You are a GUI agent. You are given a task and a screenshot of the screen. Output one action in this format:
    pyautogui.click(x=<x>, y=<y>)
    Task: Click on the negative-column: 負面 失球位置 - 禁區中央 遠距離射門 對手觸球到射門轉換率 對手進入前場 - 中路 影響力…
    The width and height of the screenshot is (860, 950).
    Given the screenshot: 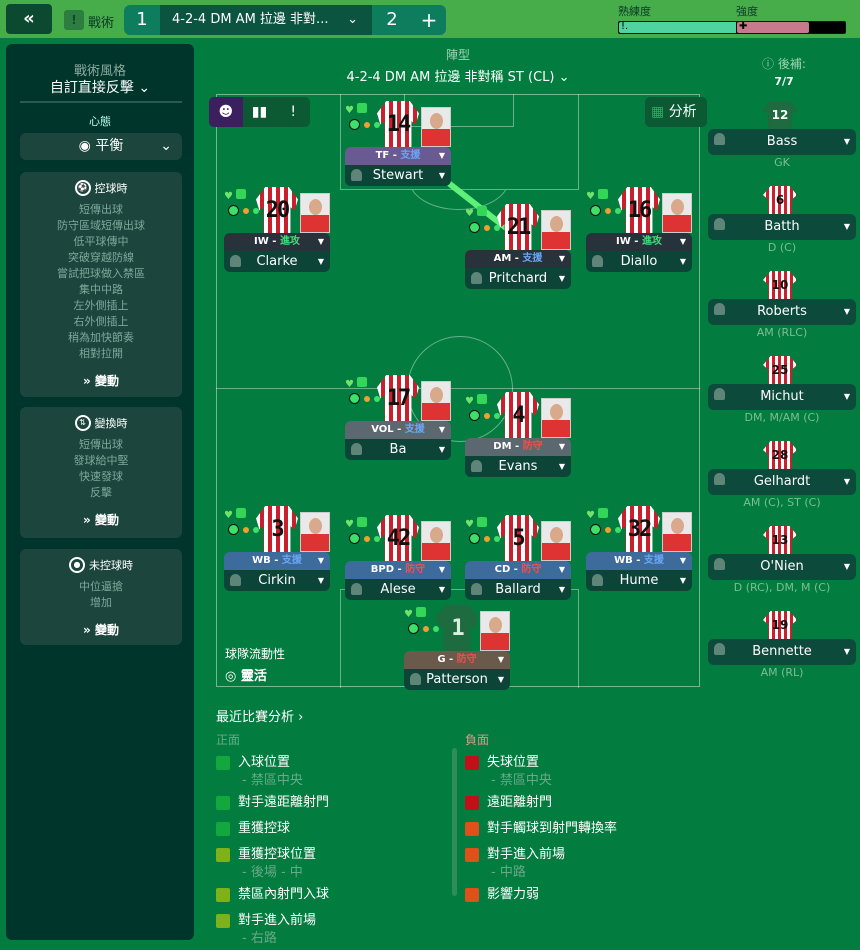 What is the action you would take?
    pyautogui.click(x=541, y=819)
    